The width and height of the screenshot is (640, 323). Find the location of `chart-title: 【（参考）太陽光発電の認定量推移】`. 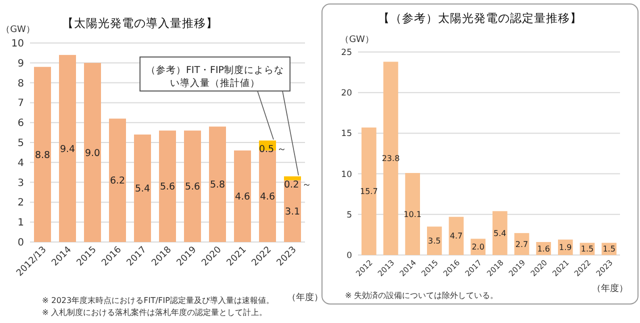

chart-title: 【（参考）太陽光発電の認定量推移】 is located at coordinates (480, 18).